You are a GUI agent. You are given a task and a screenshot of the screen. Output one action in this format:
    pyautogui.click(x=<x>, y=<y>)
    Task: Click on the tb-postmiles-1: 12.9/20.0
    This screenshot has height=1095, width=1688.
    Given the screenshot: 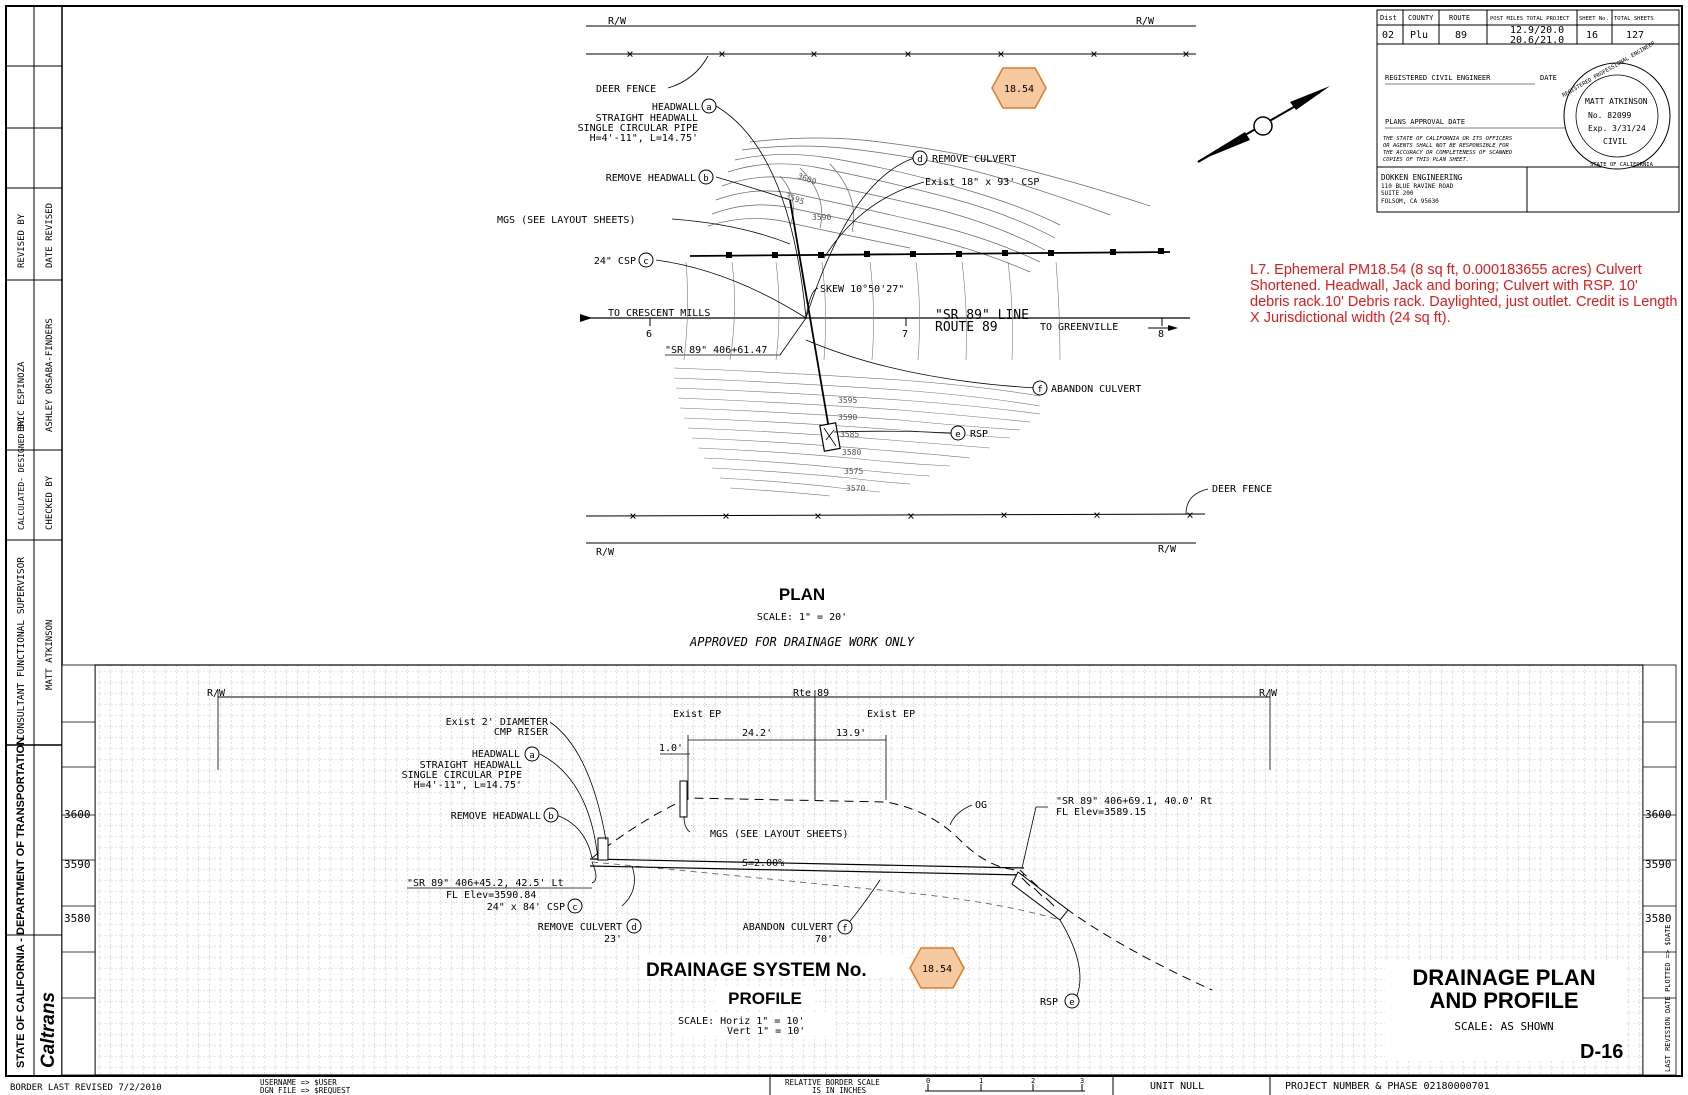 What is the action you would take?
    pyautogui.click(x=1537, y=30)
    